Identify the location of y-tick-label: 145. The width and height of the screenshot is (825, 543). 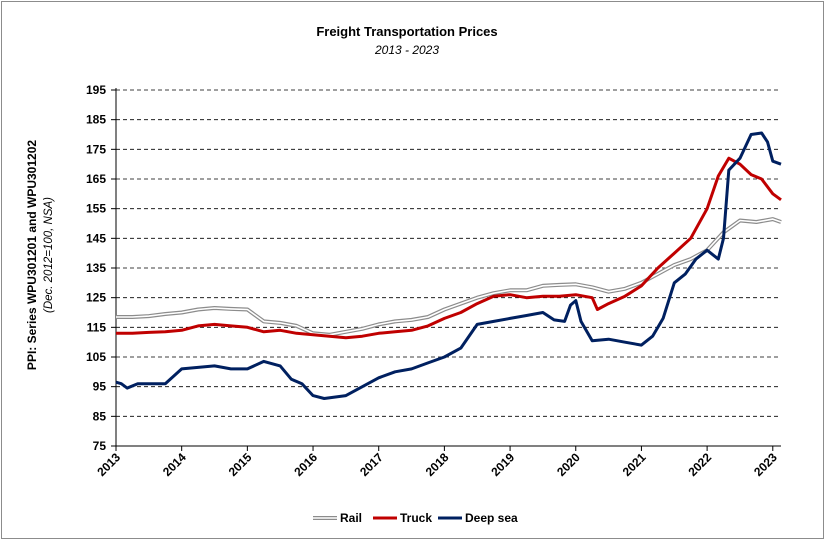
(96, 238).